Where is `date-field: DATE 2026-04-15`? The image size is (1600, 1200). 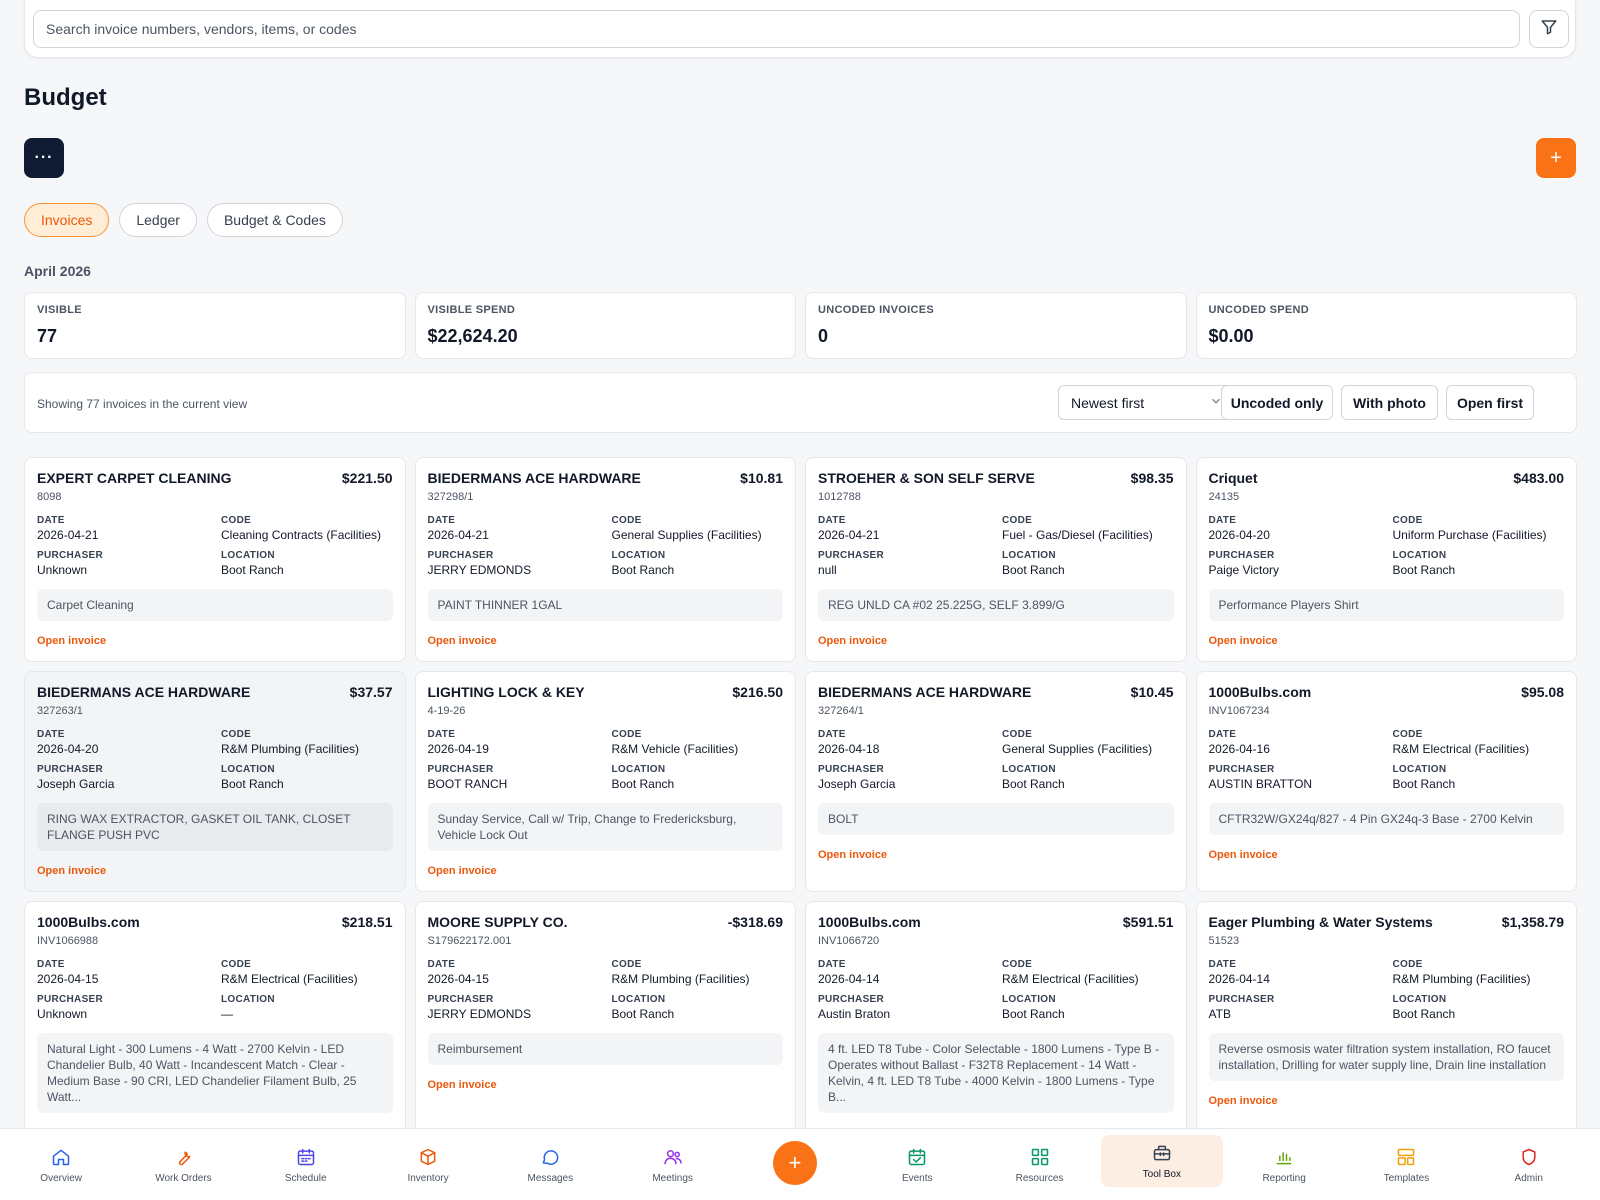
date-field: DATE 2026-04-15 is located at coordinates (520, 972).